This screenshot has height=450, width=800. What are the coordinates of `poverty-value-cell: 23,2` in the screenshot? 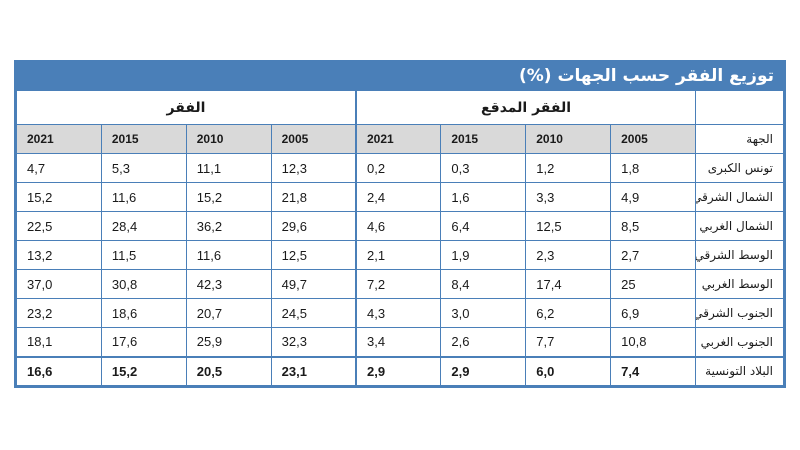 It's located at (59, 313).